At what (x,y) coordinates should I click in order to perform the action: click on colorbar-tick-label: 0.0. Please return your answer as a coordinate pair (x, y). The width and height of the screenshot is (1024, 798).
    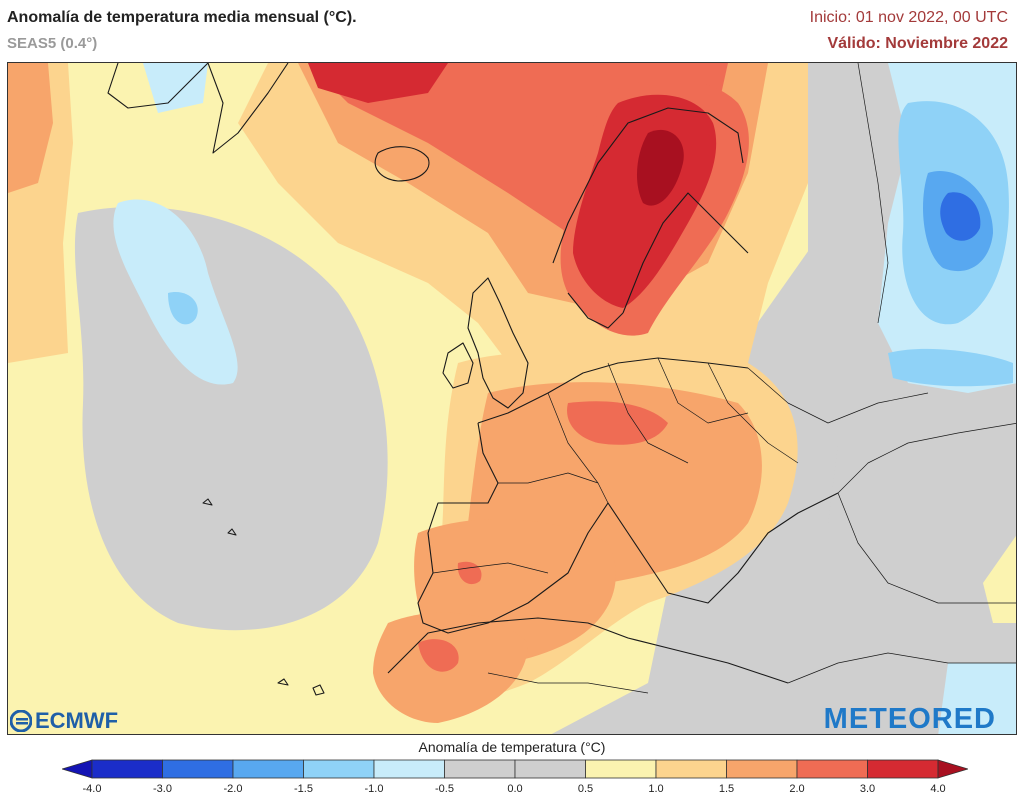
    Looking at the image, I should click on (515, 789).